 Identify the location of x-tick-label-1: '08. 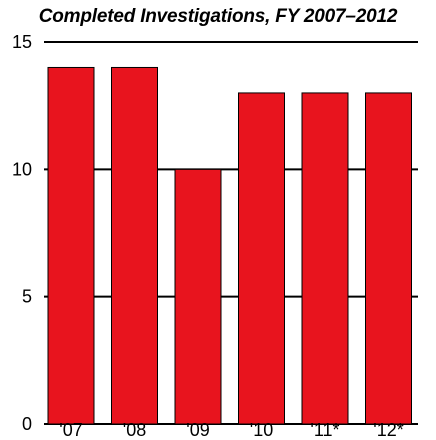
(134, 430).